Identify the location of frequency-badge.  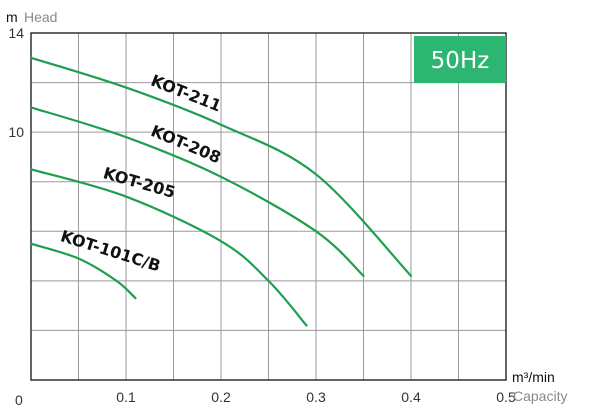
(460, 59).